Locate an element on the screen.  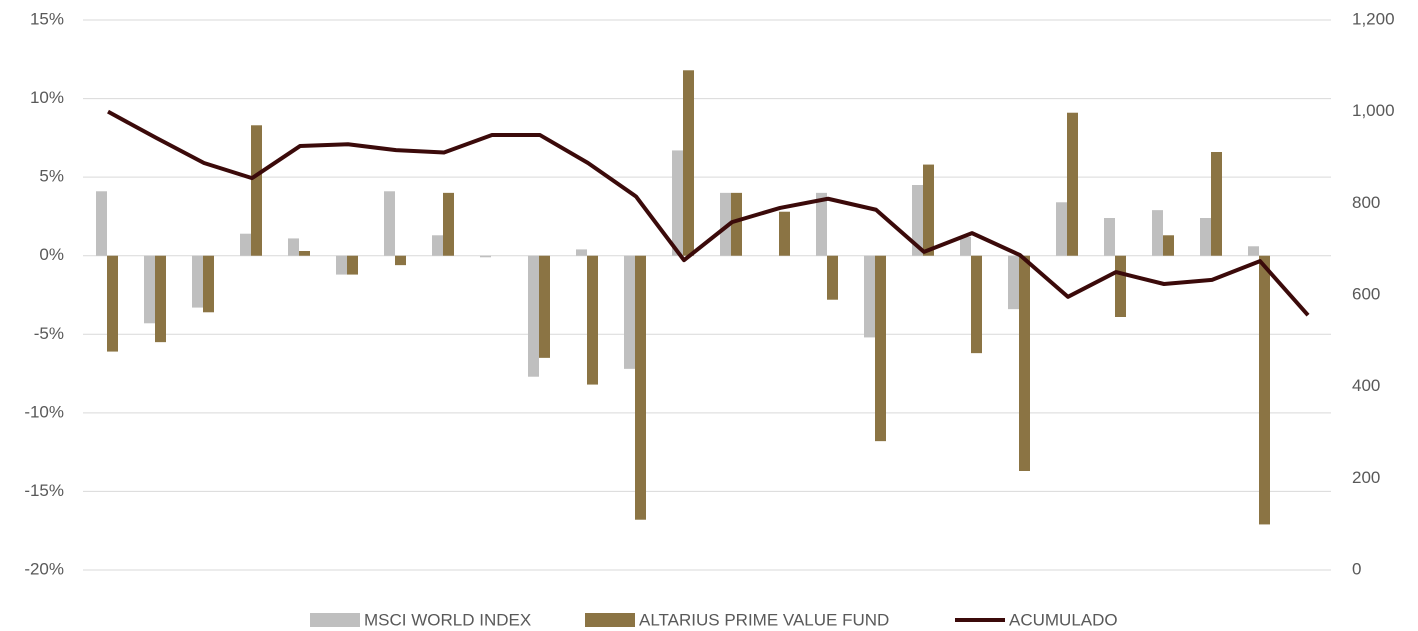
legend-label: ALTARIUS PRIME VALUE FUND is located at coordinates (764, 619).